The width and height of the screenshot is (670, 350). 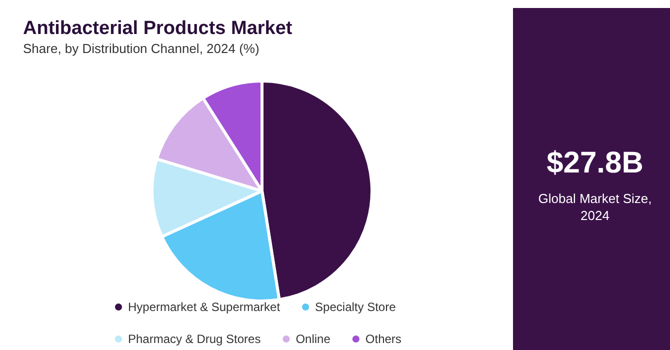 I want to click on legend-label: Specialty Store, so click(x=355, y=307).